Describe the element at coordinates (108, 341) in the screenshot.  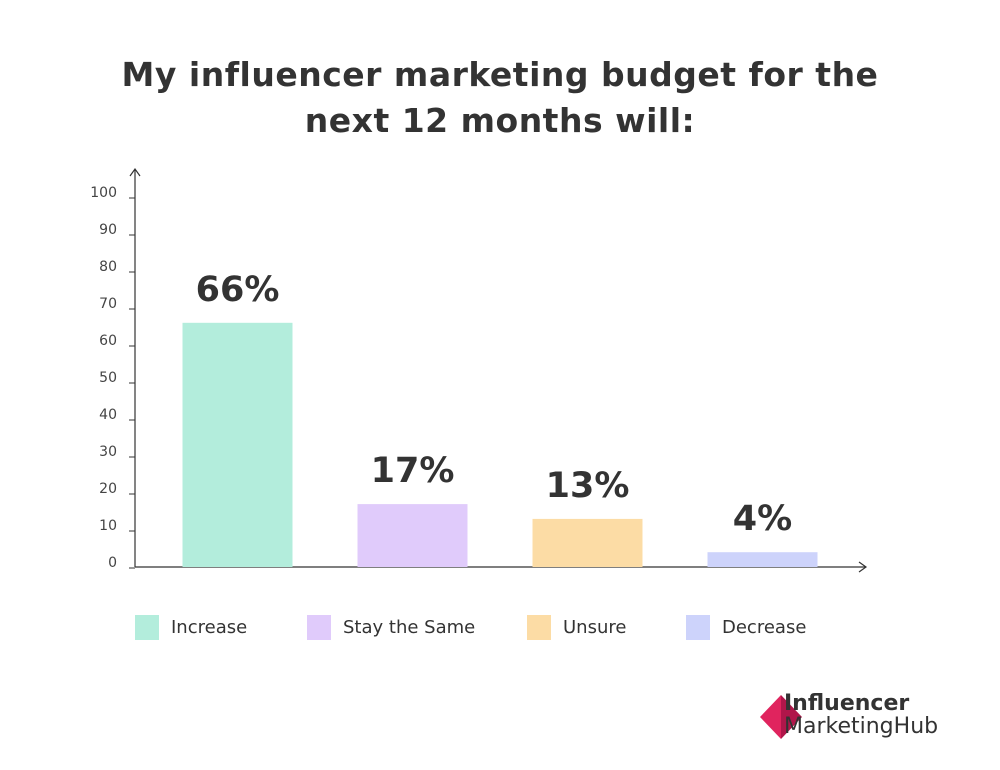
I see `y-tick-label: 60` at that location.